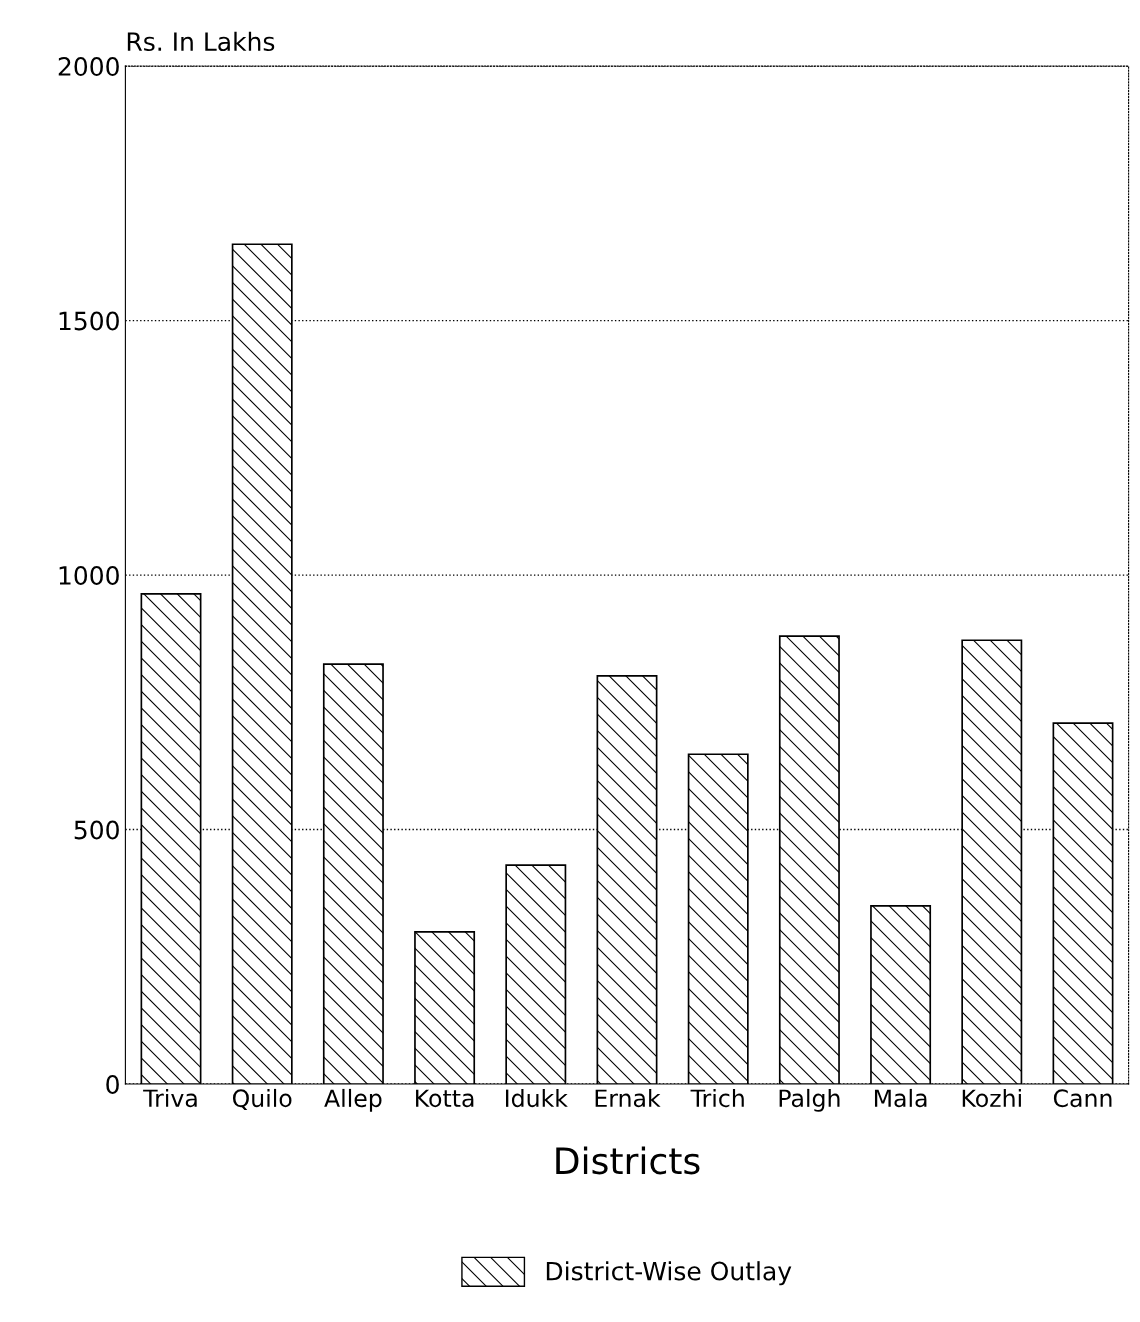  I want to click on y-tick-label: 1500, so click(89, 321).